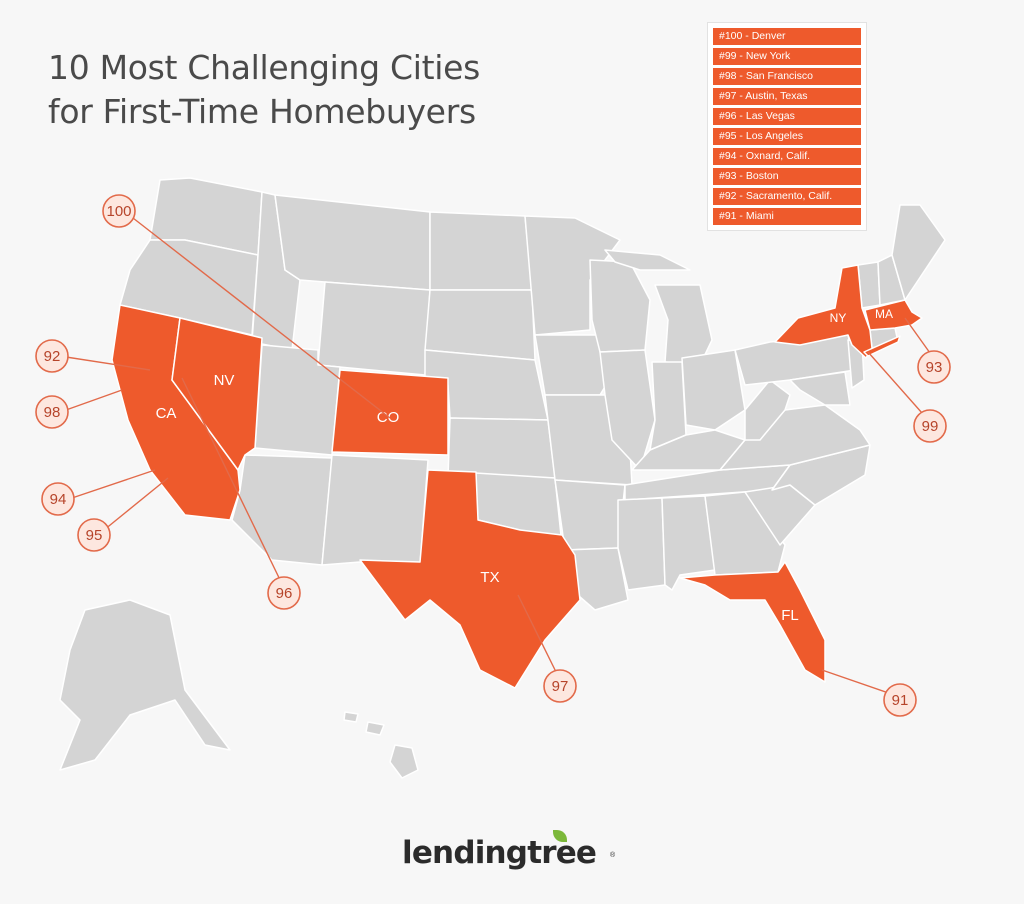  What do you see at coordinates (501, 448) in the screenshot?
I see `state-ks` at bounding box center [501, 448].